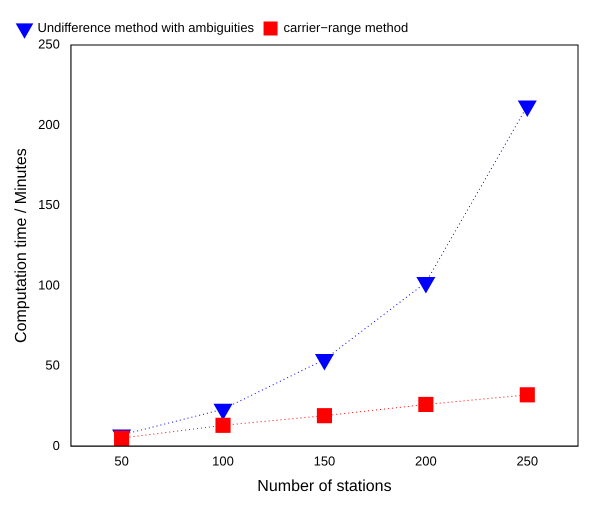  I want to click on legend-label: Undifference method with ambiguities, so click(146, 28).